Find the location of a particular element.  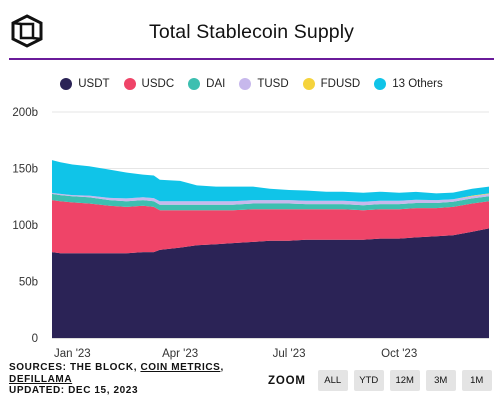

legend-swatch-dai is located at coordinates (194, 84).